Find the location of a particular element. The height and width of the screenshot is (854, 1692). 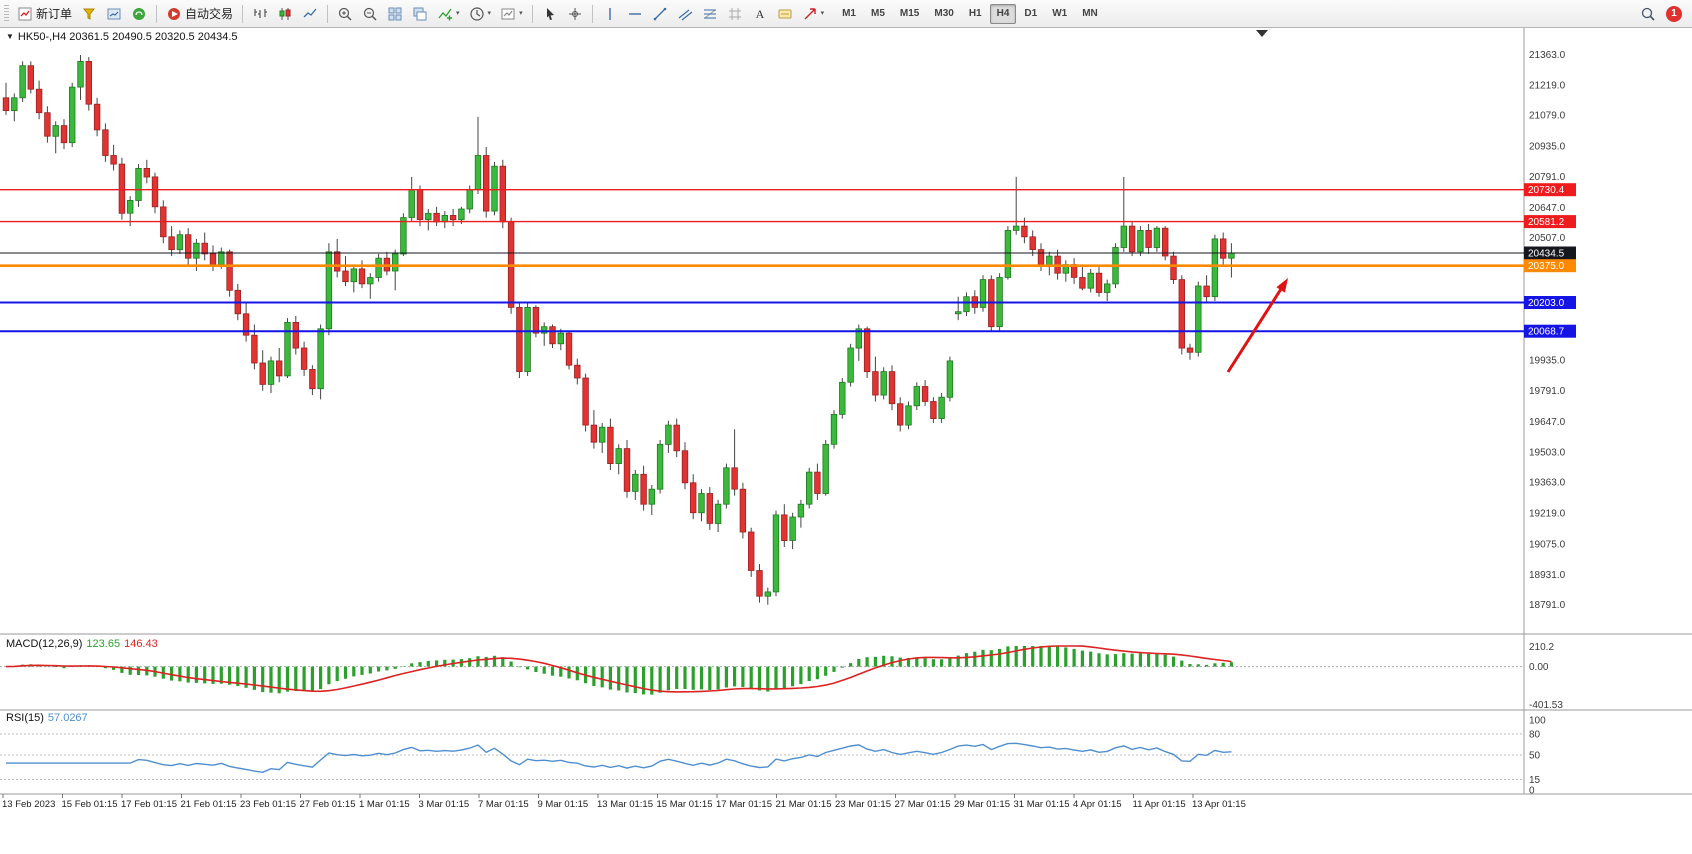

toolbar: 新订单 自动交易 is located at coordinates (846, 14).